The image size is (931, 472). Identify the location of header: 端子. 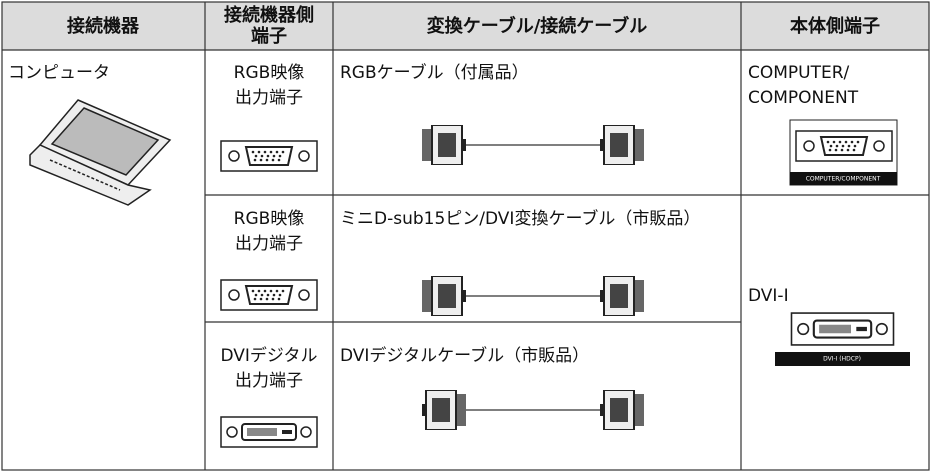
(269, 36).